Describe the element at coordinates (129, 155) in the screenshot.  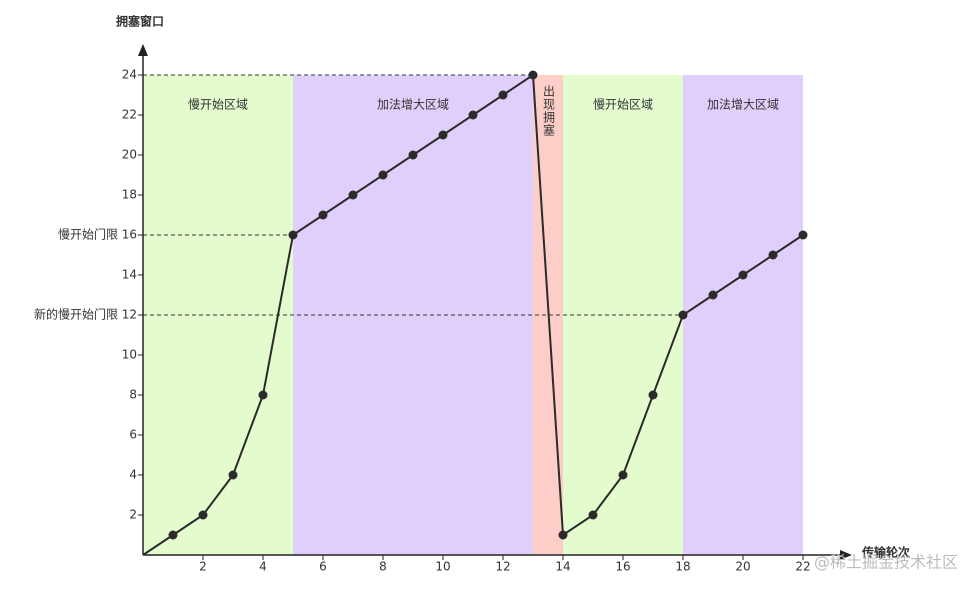
I see `y-tick-label: 20` at that location.